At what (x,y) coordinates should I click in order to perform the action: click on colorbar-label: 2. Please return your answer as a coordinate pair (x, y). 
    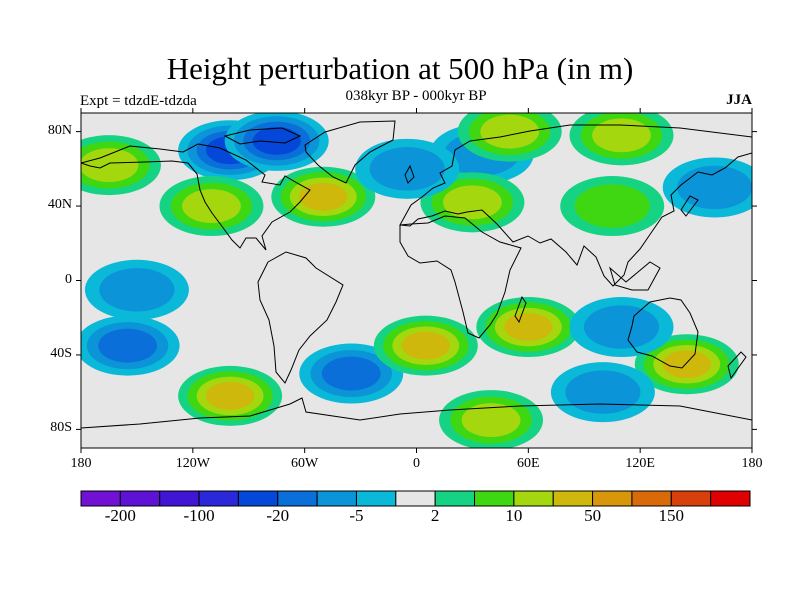
    Looking at the image, I should click on (435, 515).